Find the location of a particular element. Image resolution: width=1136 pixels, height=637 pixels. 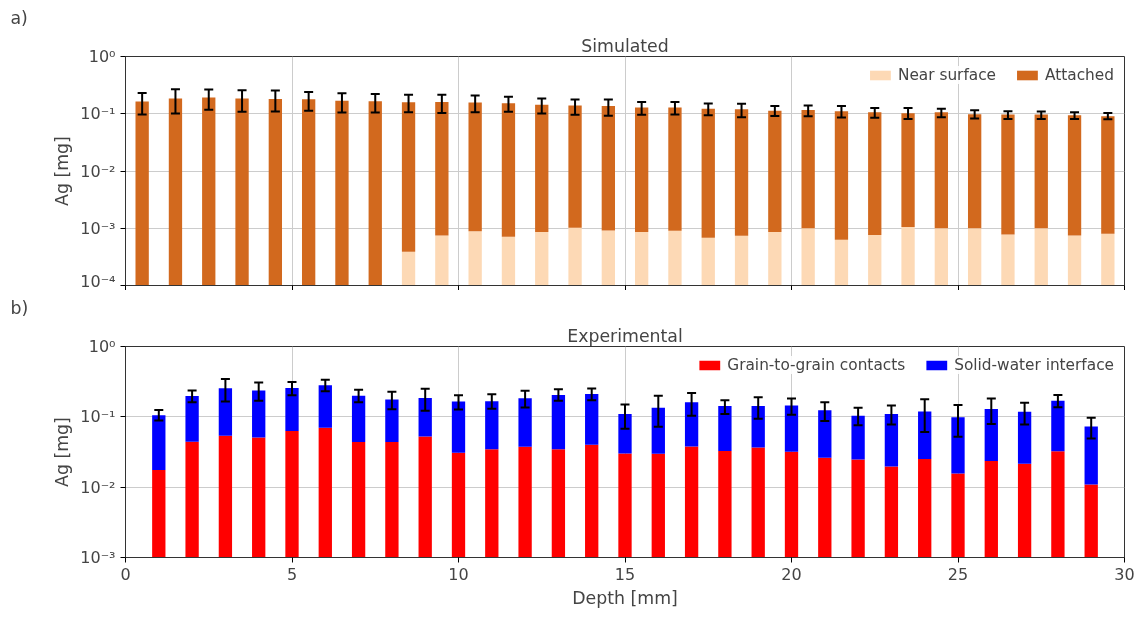

legend-label: Grain-to-grain contacts is located at coordinates (816, 365).